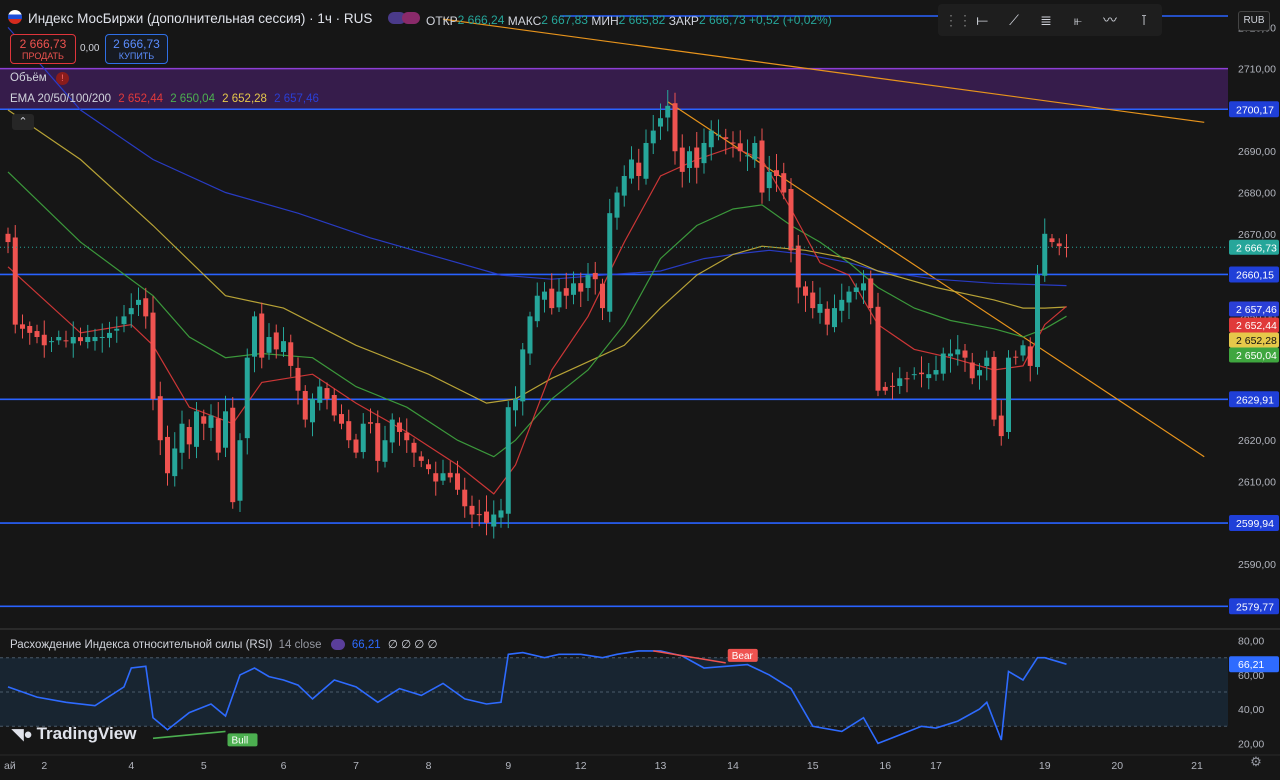  What do you see at coordinates (86, 733) in the screenshot?
I see `brand-name: TradingView` at bounding box center [86, 733].